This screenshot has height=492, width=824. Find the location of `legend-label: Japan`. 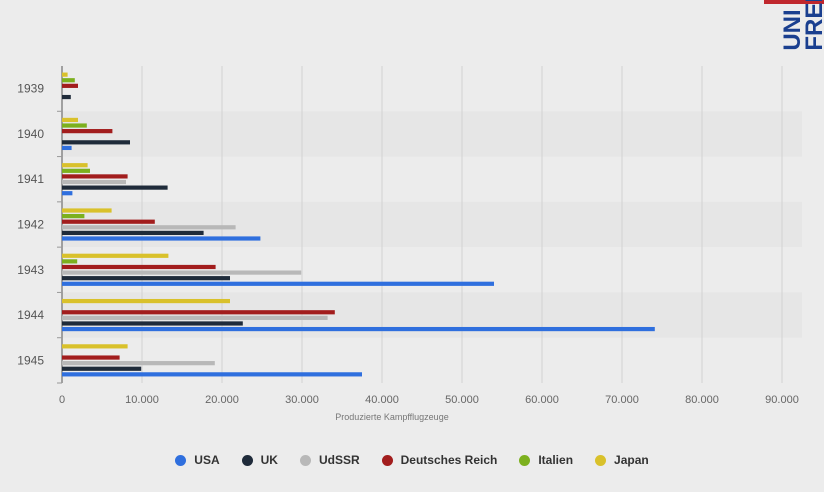

legend-label: Japan is located at coordinates (631, 460).